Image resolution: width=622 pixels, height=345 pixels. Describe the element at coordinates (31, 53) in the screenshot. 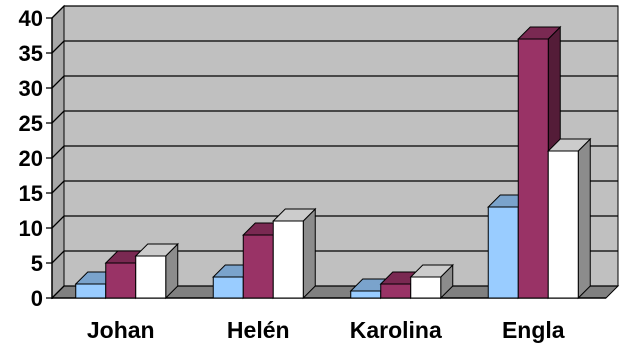

I see `y-tick-label: 35` at that location.